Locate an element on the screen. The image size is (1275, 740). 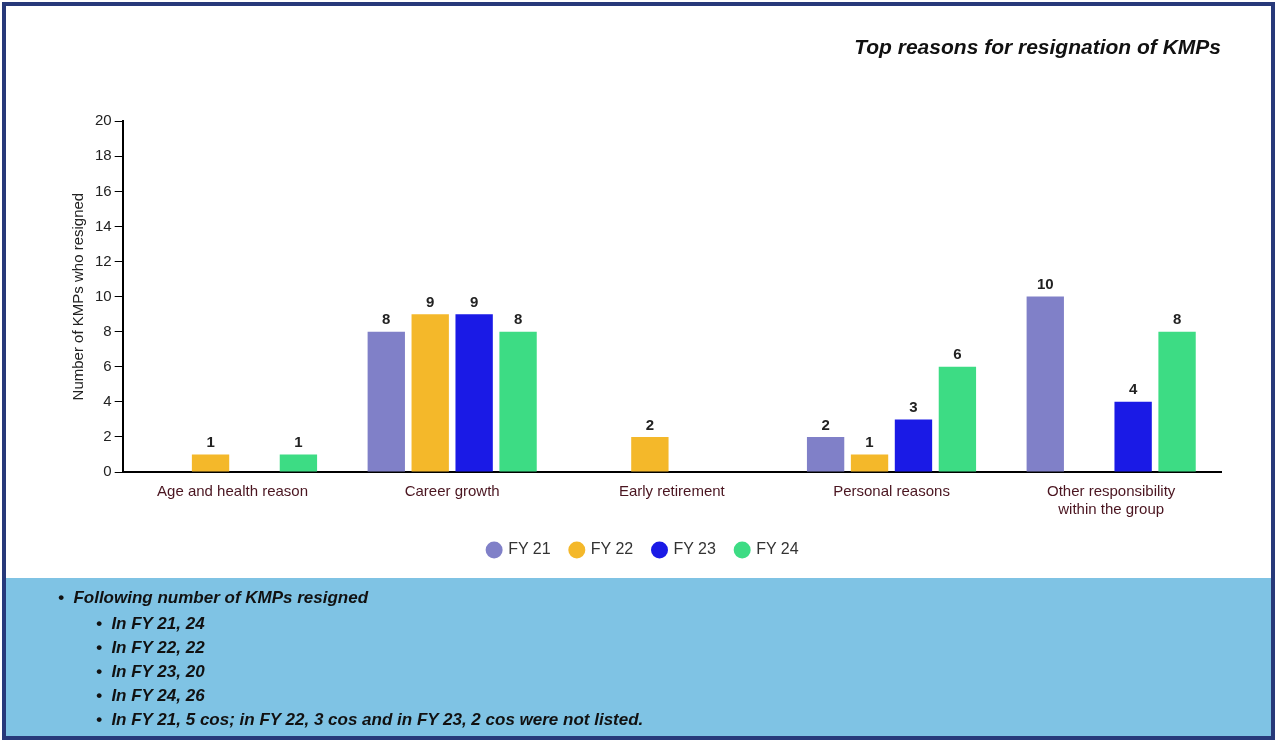
y-tick-label: 2 is located at coordinates (107, 436).